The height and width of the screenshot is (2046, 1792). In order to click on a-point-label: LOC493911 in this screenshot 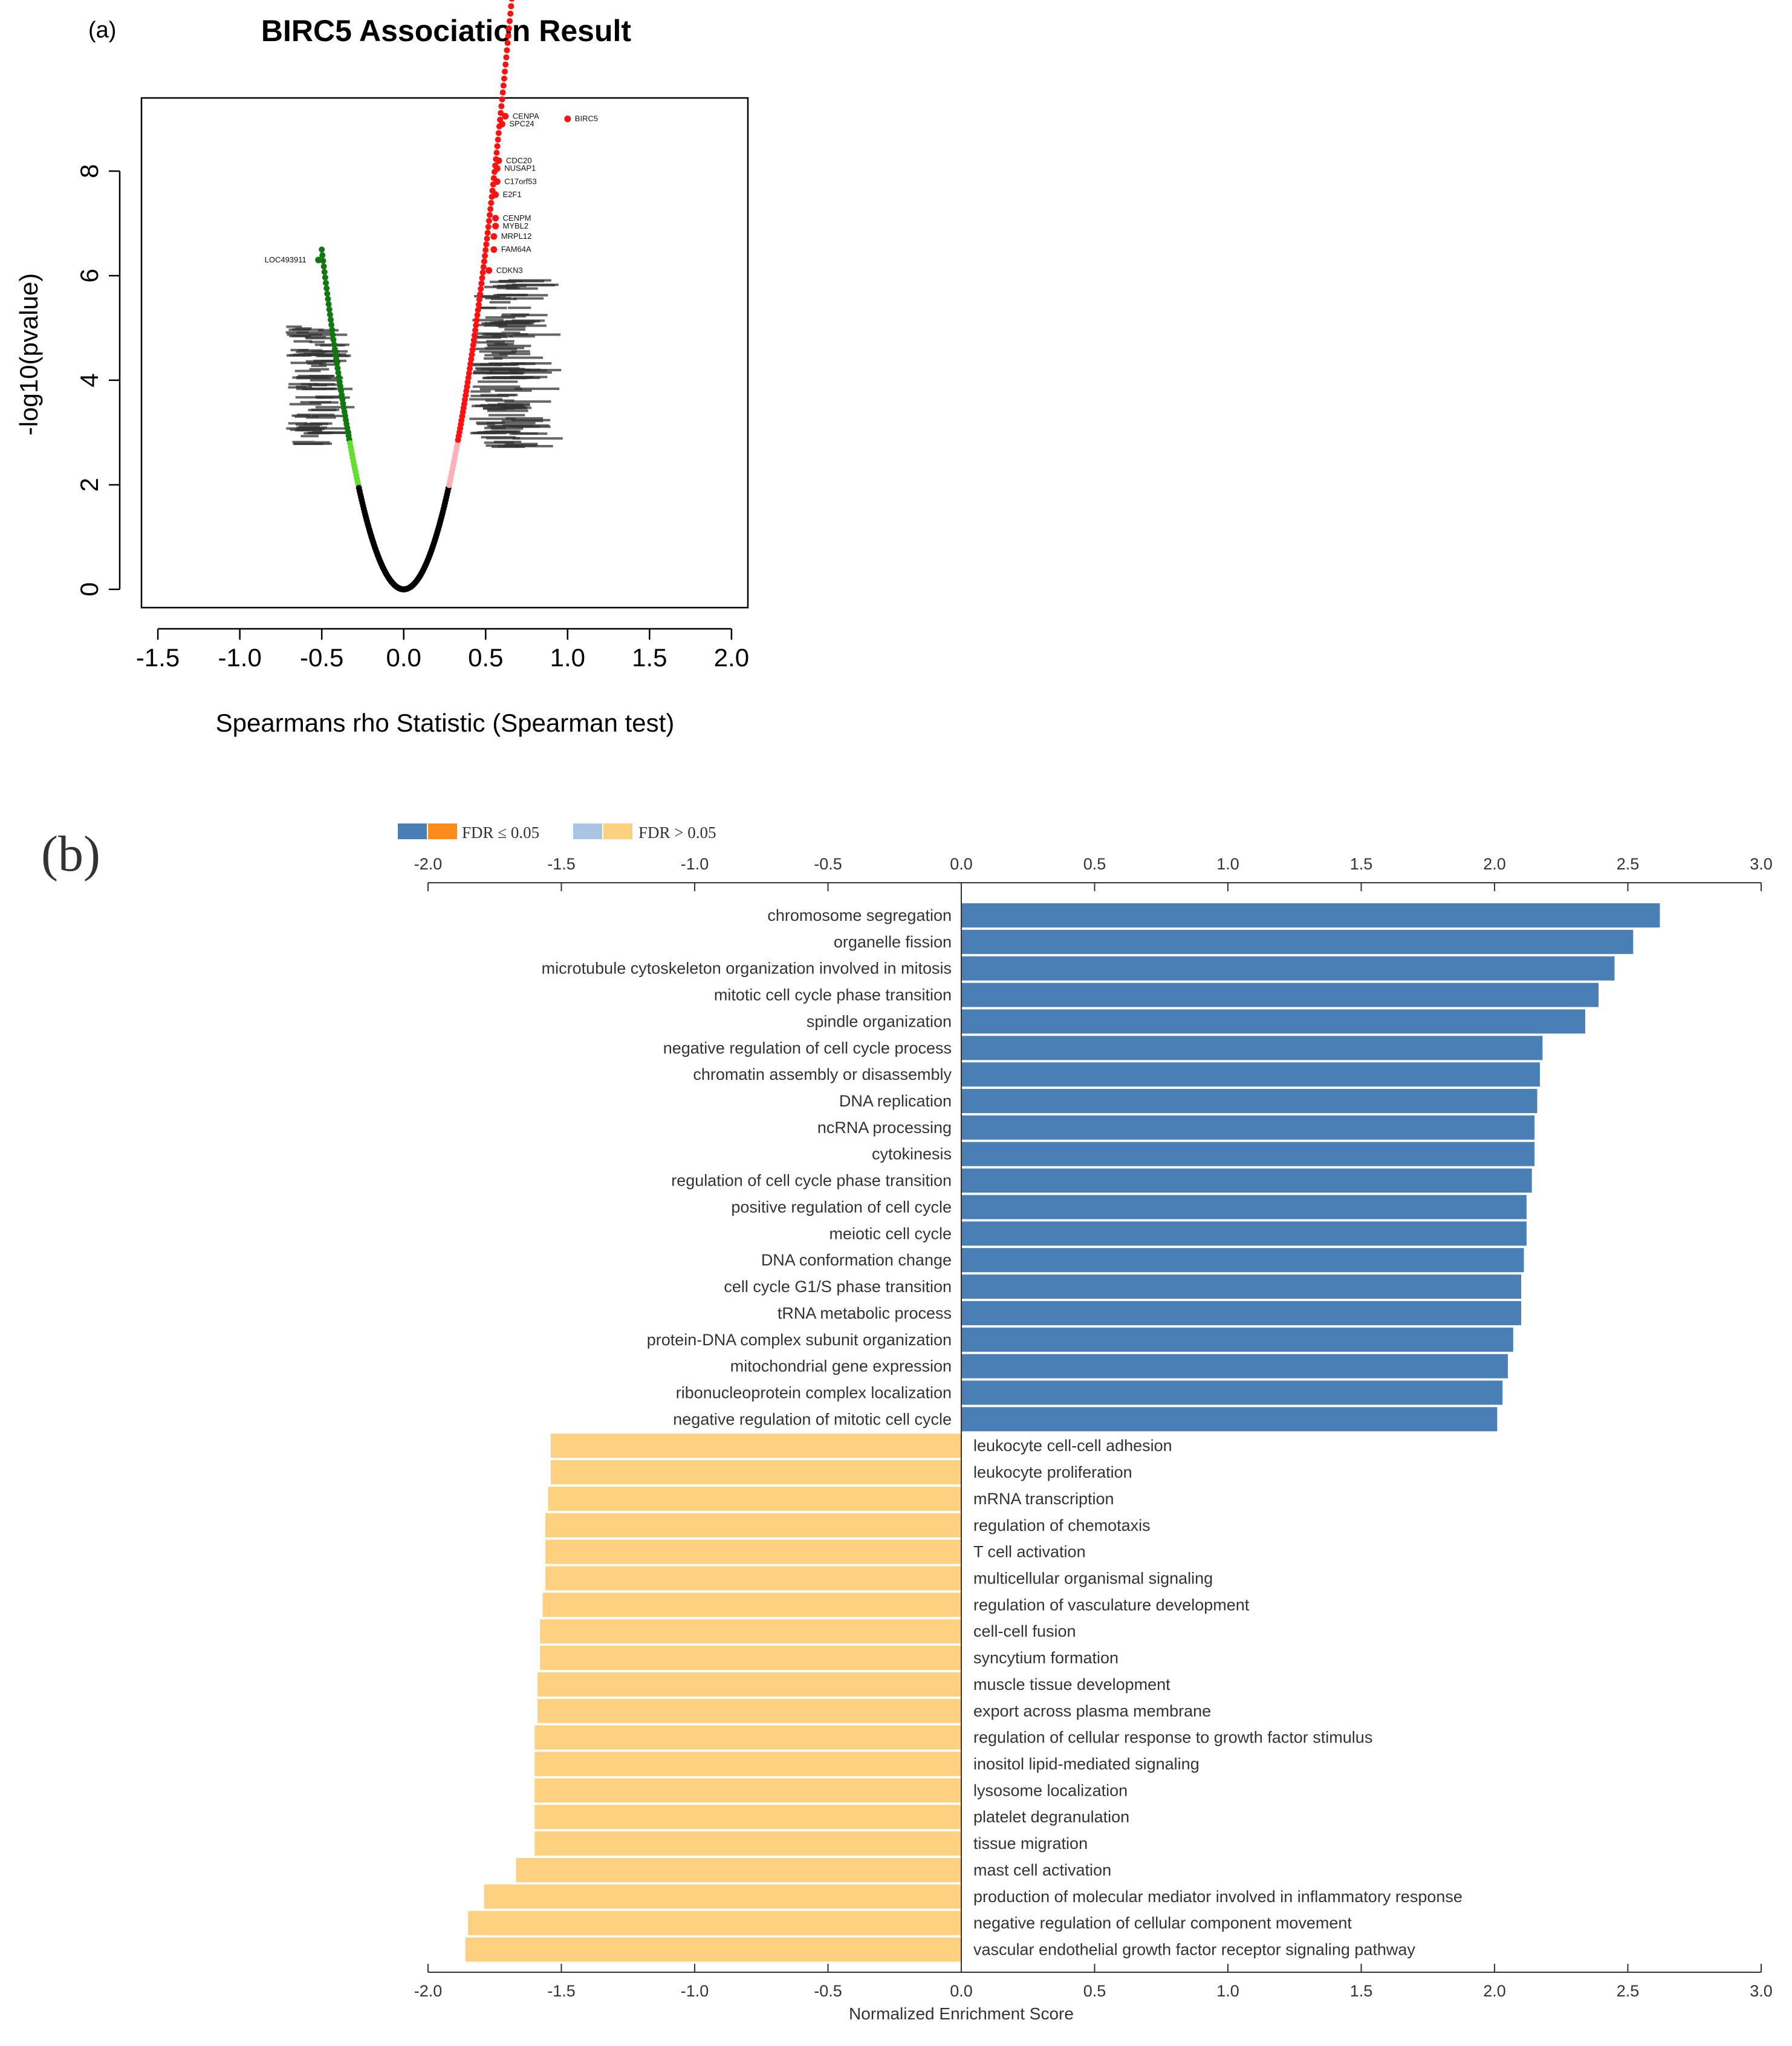, I will do `click(286, 259)`.